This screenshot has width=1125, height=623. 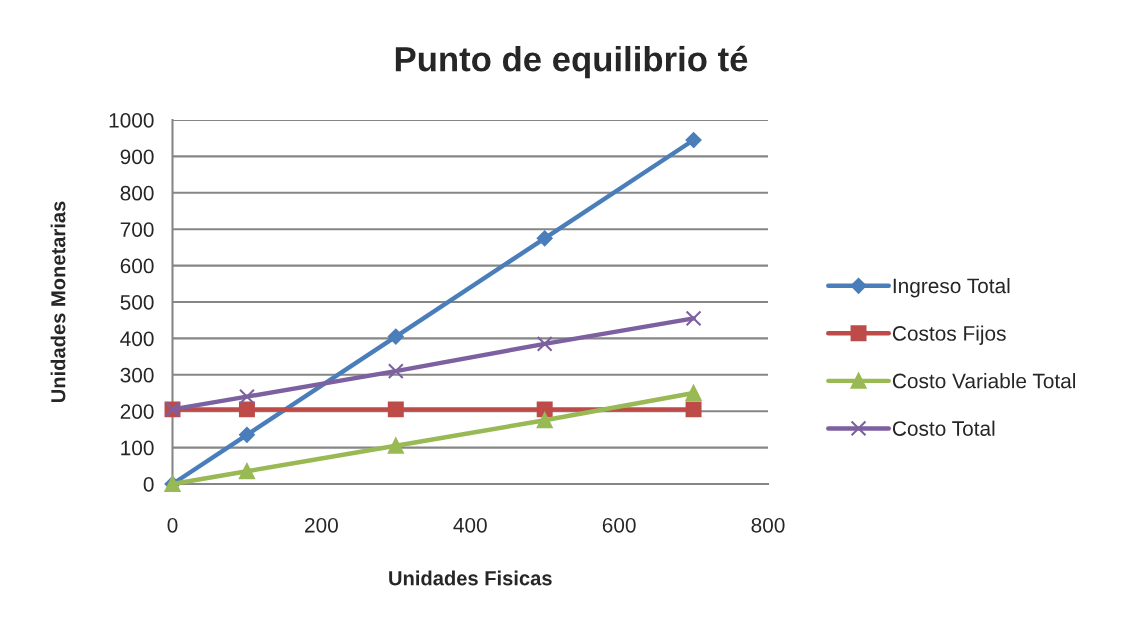 I want to click on x-tick-label: 800, so click(x=768, y=525).